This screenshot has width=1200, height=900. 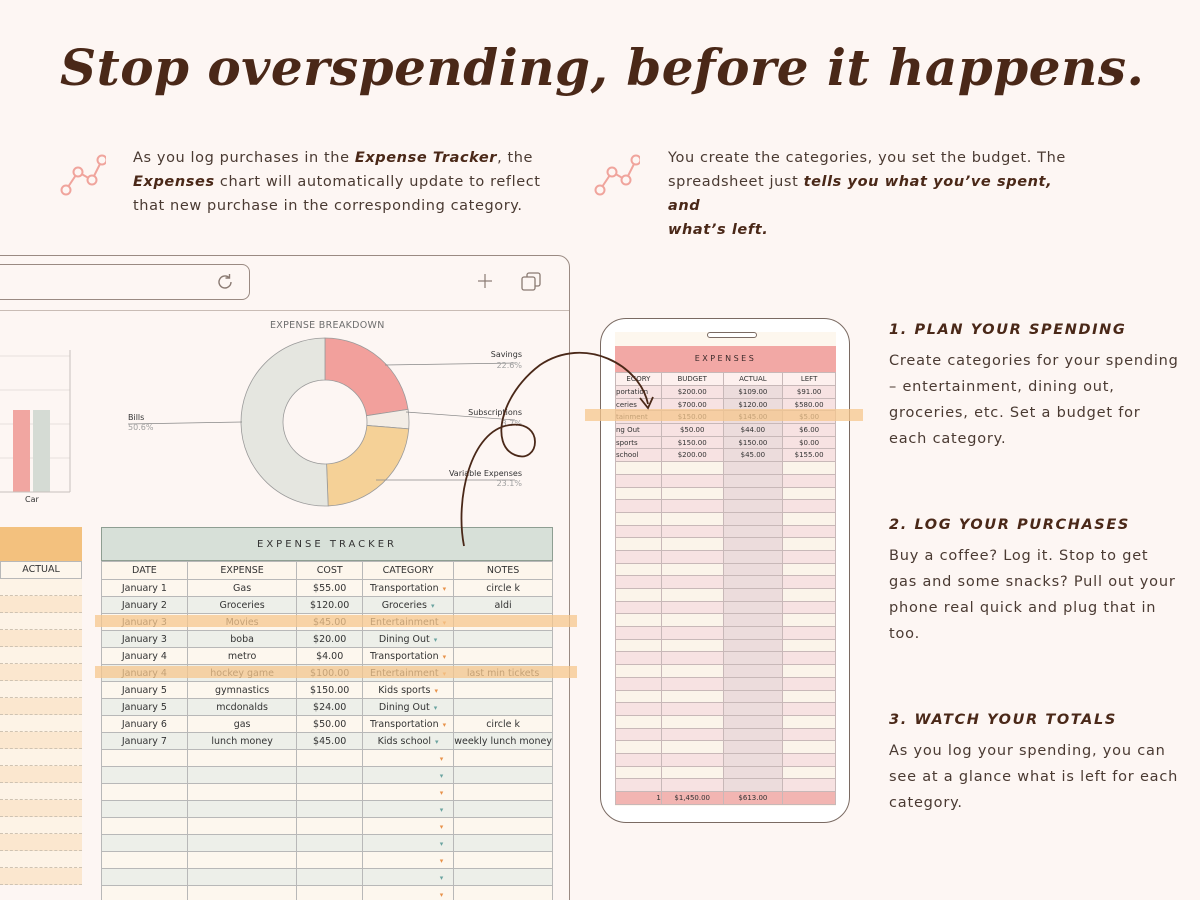 I want to click on table-cell: $700.00, so click(x=692, y=404).